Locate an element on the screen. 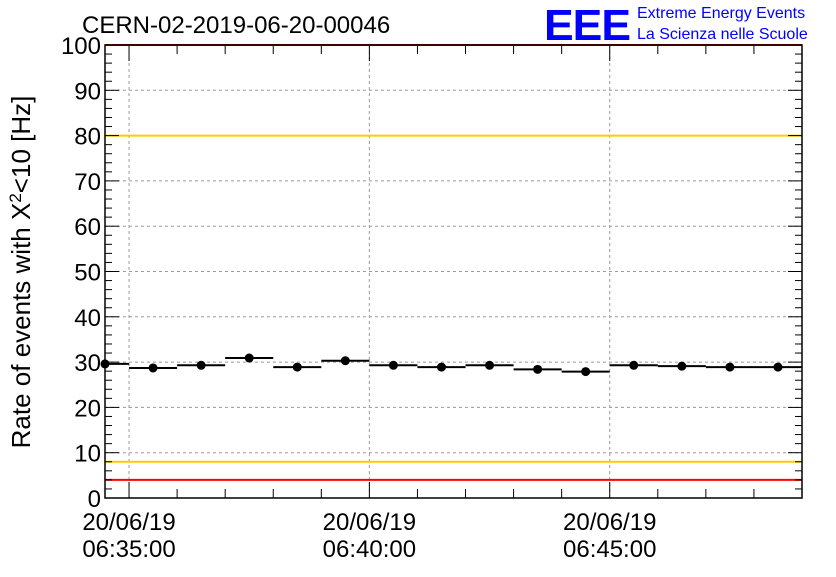 The width and height of the screenshot is (836, 577). x-tick-label-time: 06:40:00 is located at coordinates (369, 549).